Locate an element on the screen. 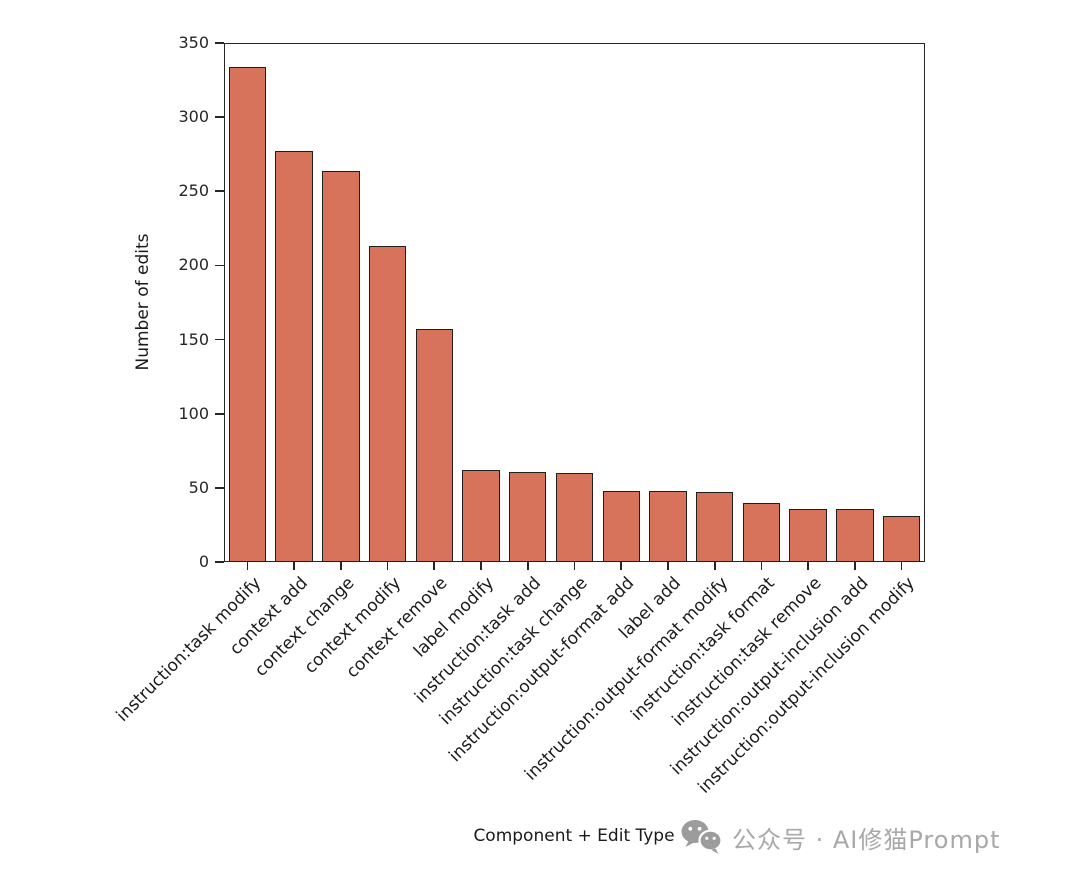  y-tick-label: 250 is located at coordinates (193, 191).